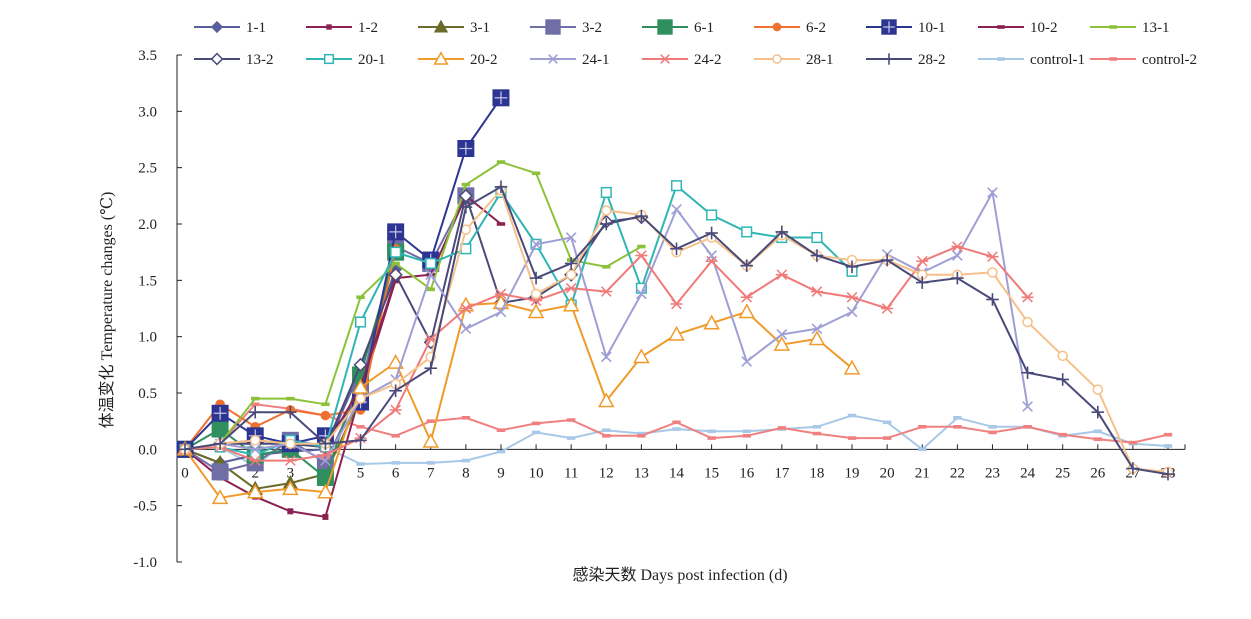  What do you see at coordinates (147, 169) in the screenshot?
I see `y-tick-label: 2.5` at bounding box center [147, 169].